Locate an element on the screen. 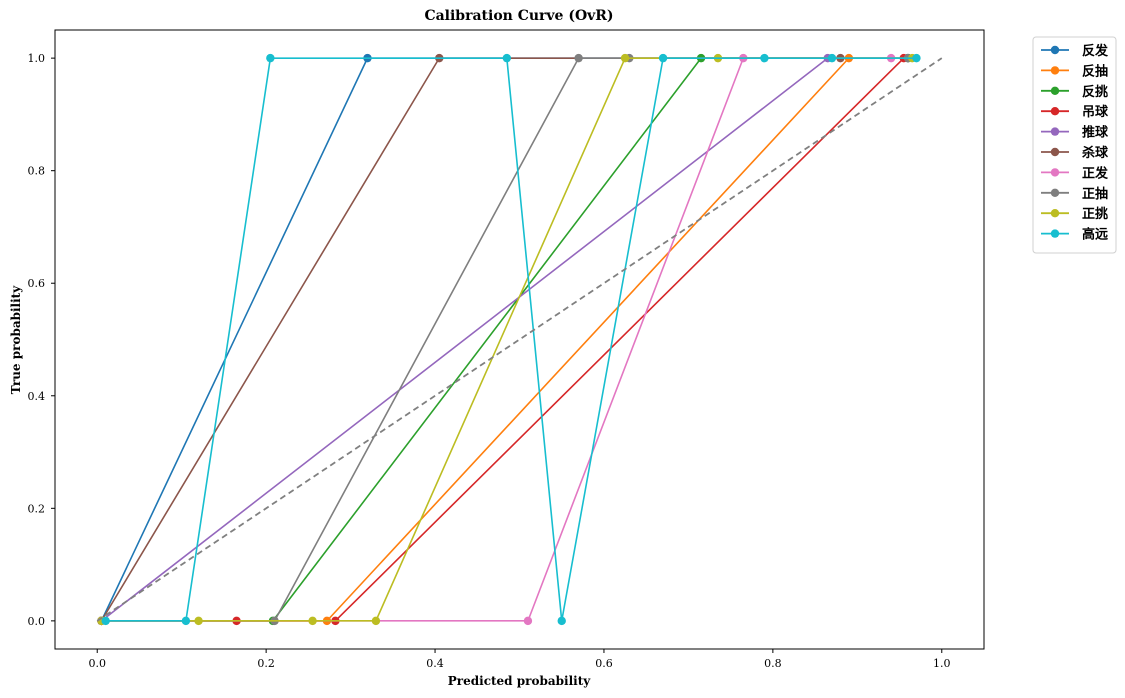 The image size is (1125, 698). y-tick-label: 0.0 is located at coordinates (37, 621).